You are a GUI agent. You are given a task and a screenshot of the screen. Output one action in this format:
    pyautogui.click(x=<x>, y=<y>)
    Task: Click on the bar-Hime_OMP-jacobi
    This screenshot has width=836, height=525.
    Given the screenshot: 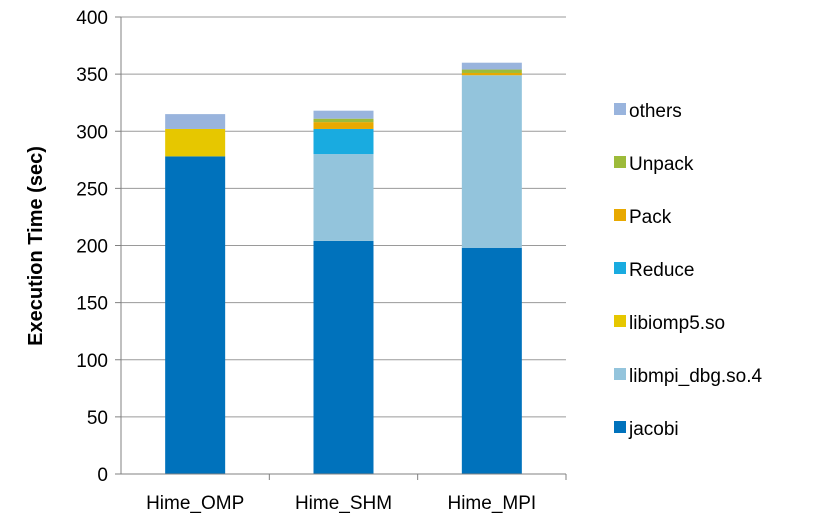 What is the action you would take?
    pyautogui.click(x=195, y=315)
    